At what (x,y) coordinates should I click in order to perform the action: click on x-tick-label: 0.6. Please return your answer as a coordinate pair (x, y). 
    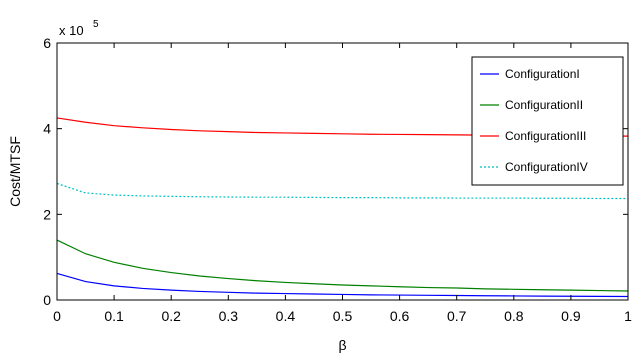
    Looking at the image, I should click on (400, 316).